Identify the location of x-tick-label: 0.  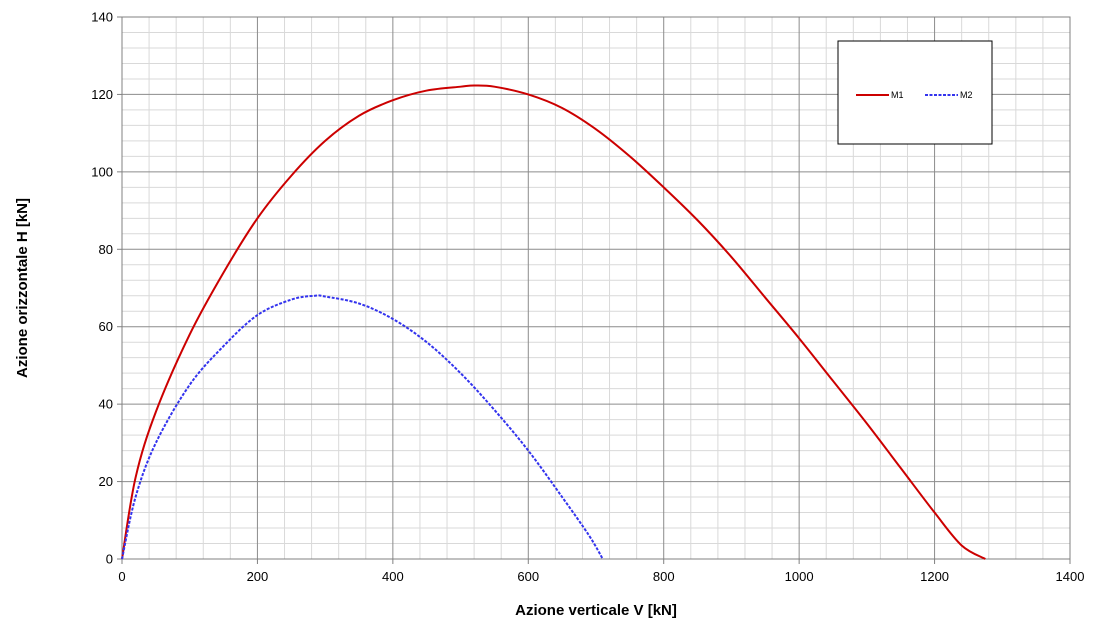
(121, 576).